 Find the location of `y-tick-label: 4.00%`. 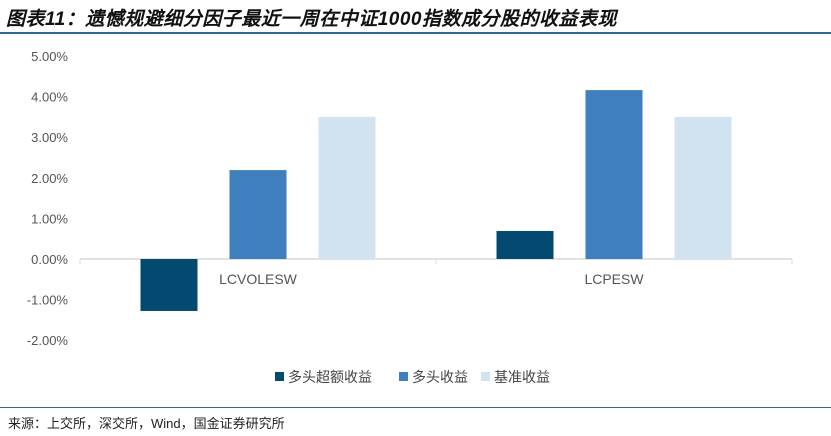

y-tick-label: 4.00% is located at coordinates (49, 97).